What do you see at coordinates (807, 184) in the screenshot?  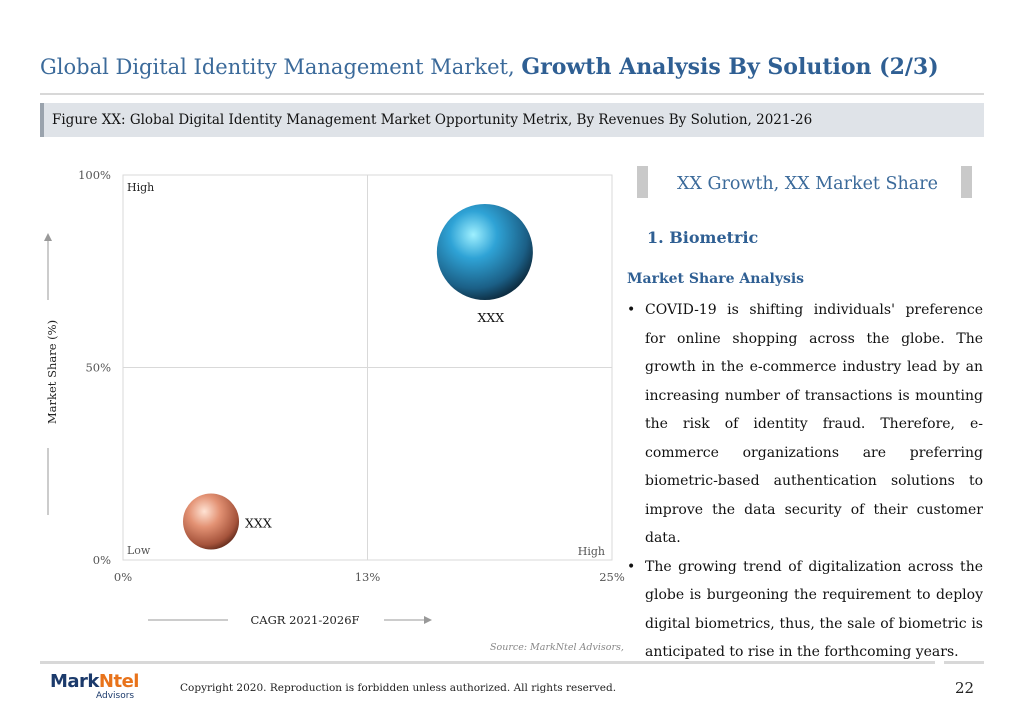 I see `panel-heading: XX Growth, XX Market Share` at bounding box center [807, 184].